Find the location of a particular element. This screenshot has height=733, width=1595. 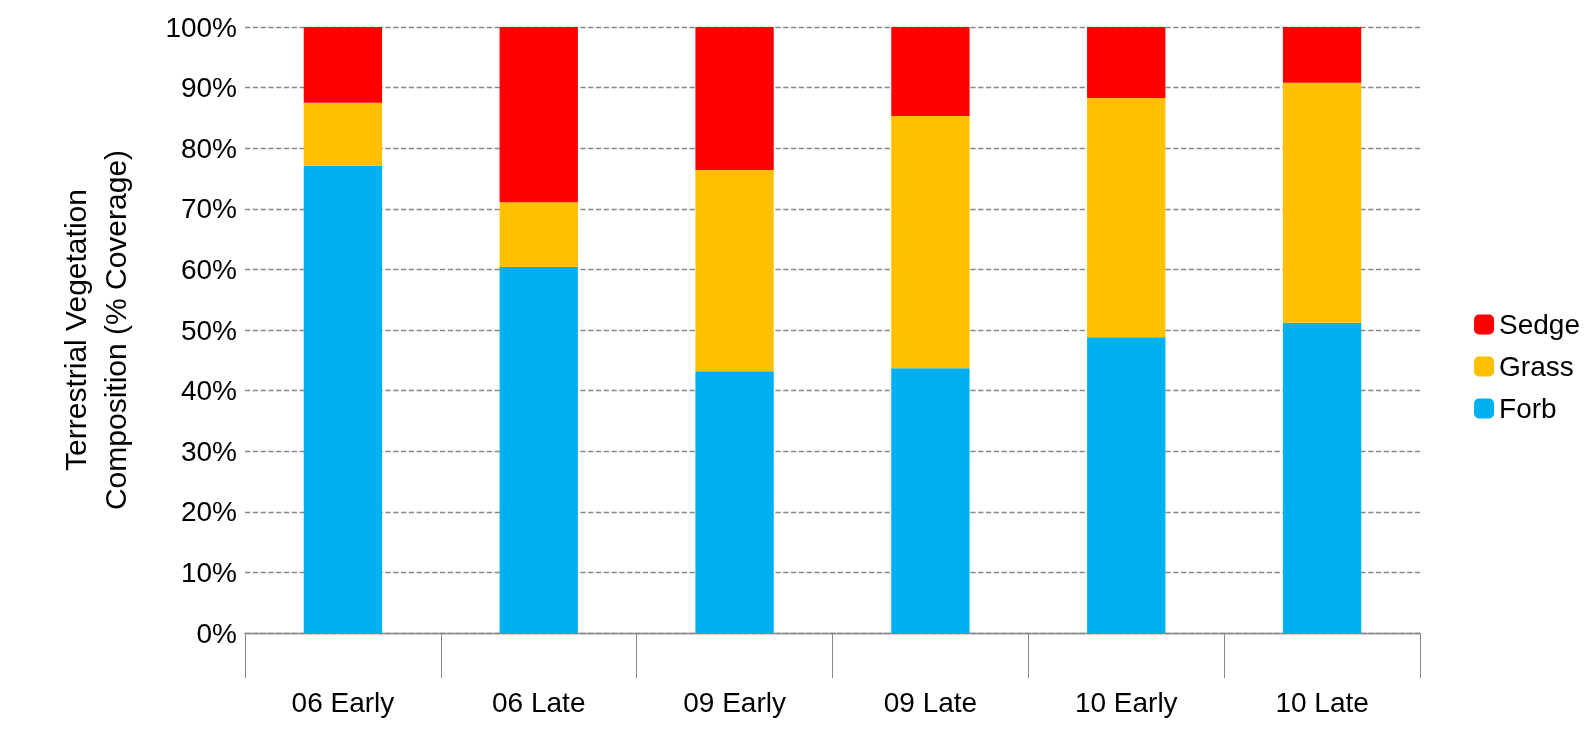

x-tick-label: 06 Late is located at coordinates (539, 702).